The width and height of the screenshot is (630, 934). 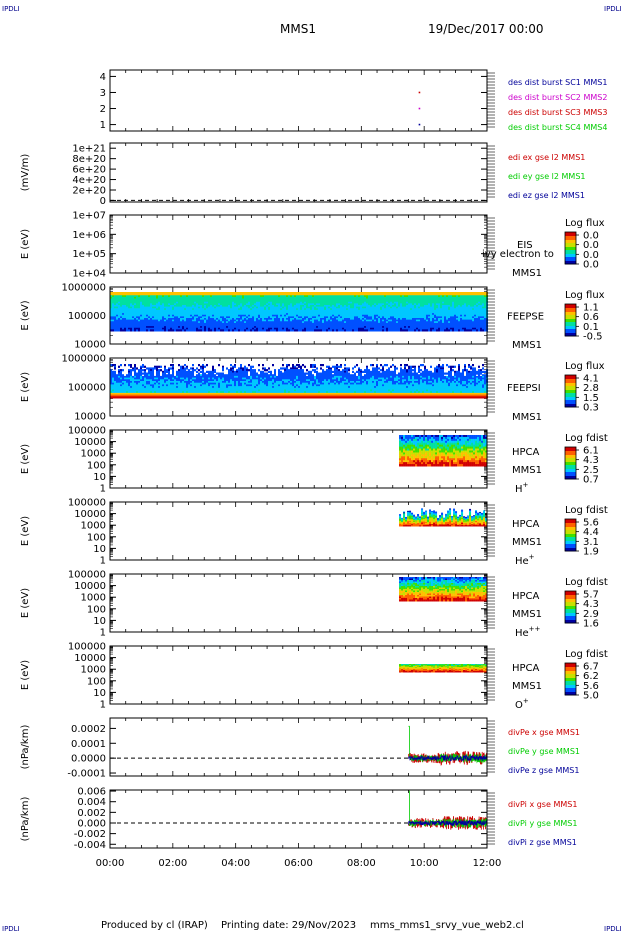 I want to click on y-tick-label: 1e+21, so click(x=89, y=149).